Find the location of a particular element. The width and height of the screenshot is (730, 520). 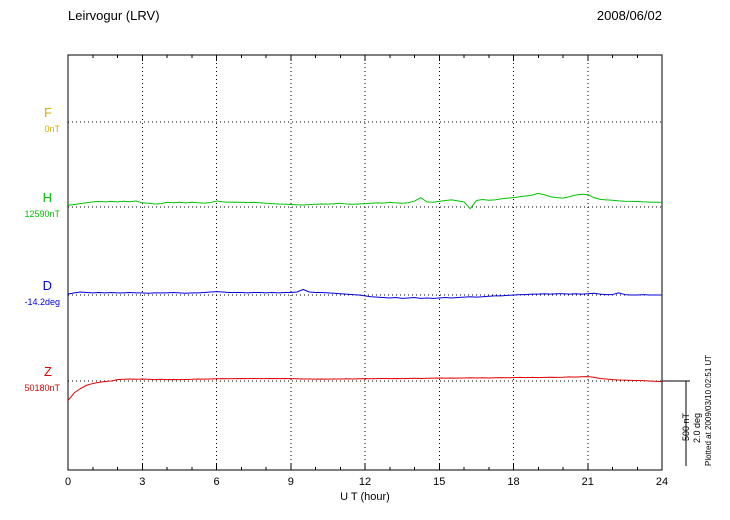

trace-Z is located at coordinates (365, 388).